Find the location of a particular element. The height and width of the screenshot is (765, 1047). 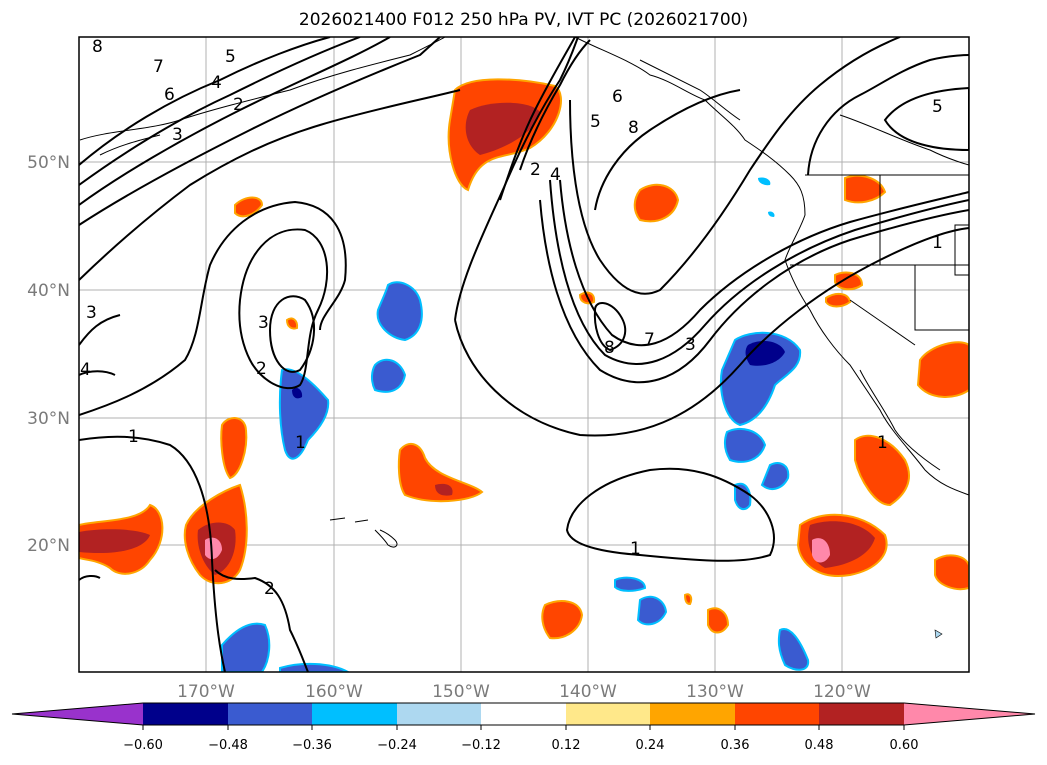

colorbar-tick-label: 0.60 is located at coordinates (904, 745).